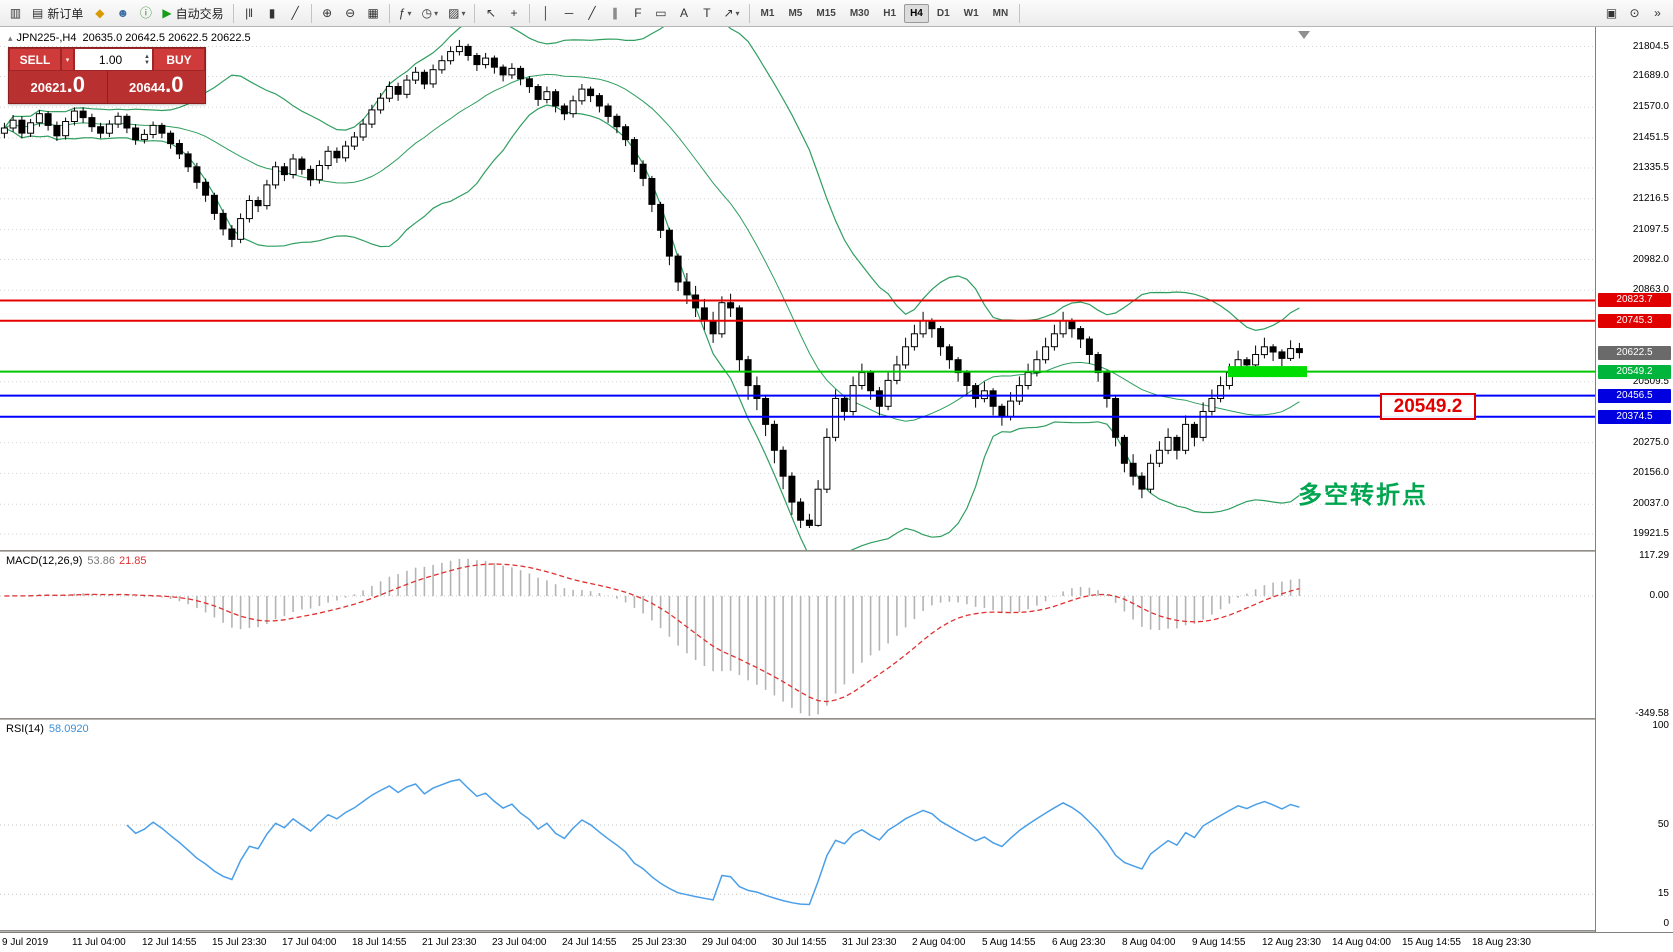 The height and width of the screenshot is (952, 1673). I want to click on community-icon: ☻, so click(123, 13).